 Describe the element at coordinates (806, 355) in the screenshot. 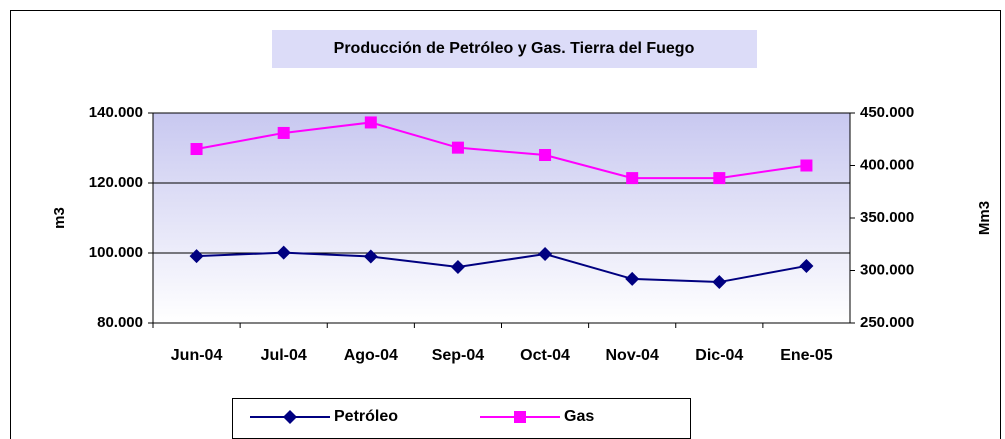

I see `x-tick-label: Ene-05` at that location.